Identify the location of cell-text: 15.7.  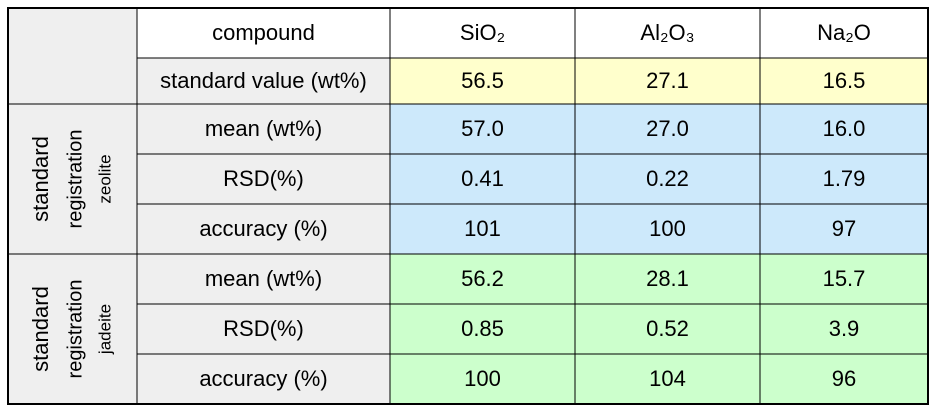
(844, 278).